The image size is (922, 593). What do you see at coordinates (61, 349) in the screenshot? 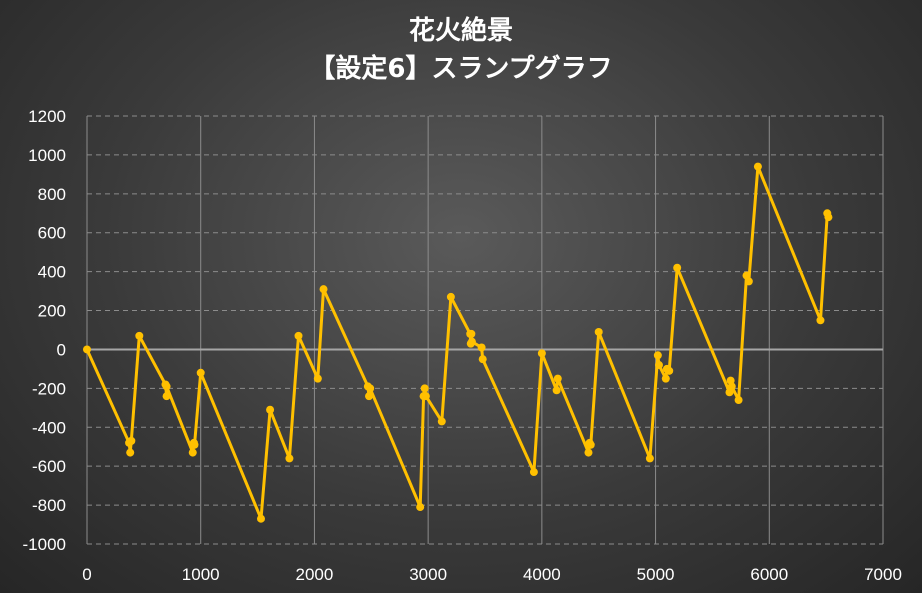
I see `y-tick-label: 0` at bounding box center [61, 349].